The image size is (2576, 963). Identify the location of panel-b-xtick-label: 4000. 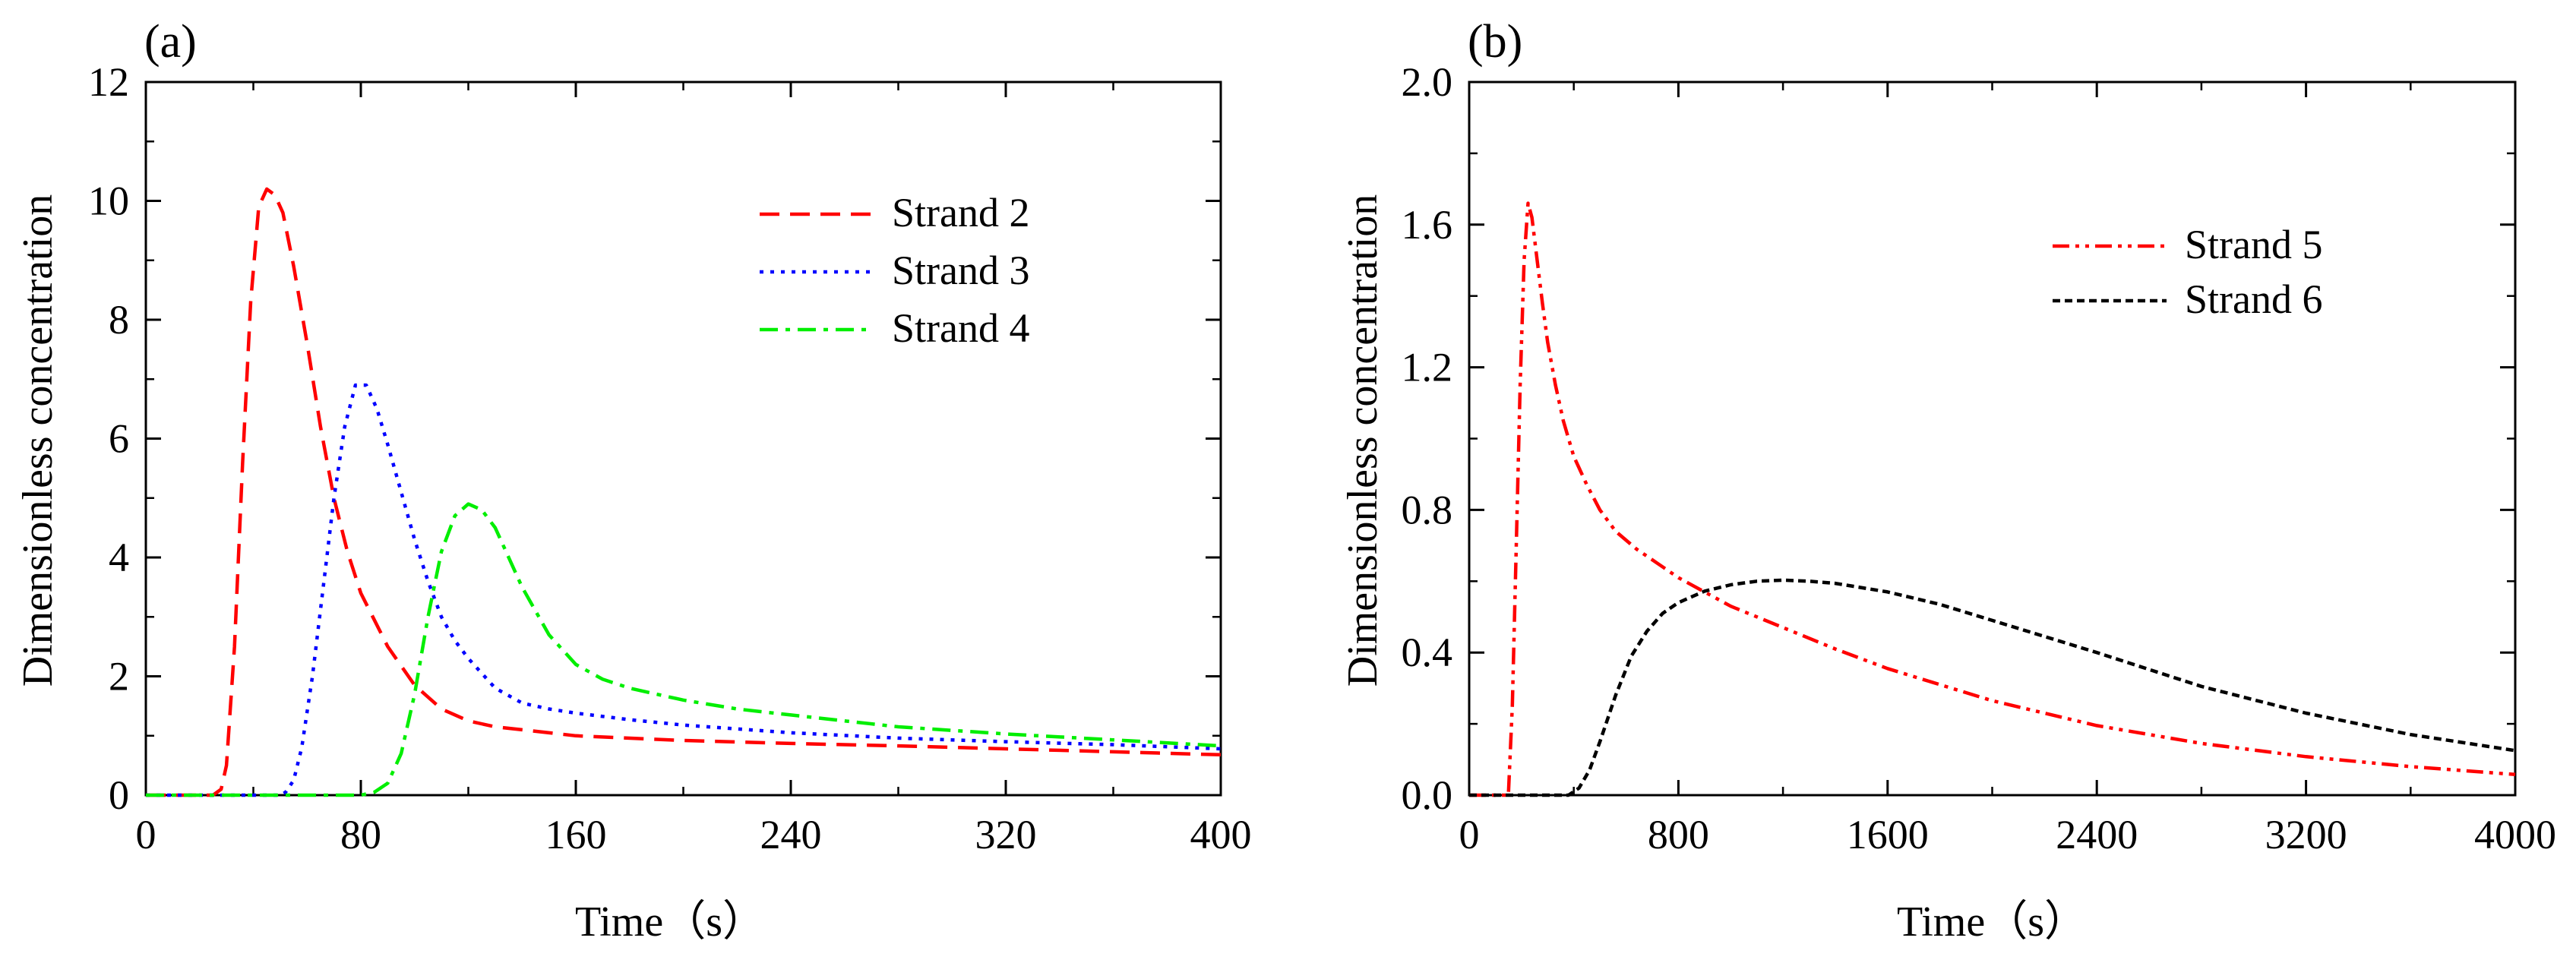
(2515, 835).